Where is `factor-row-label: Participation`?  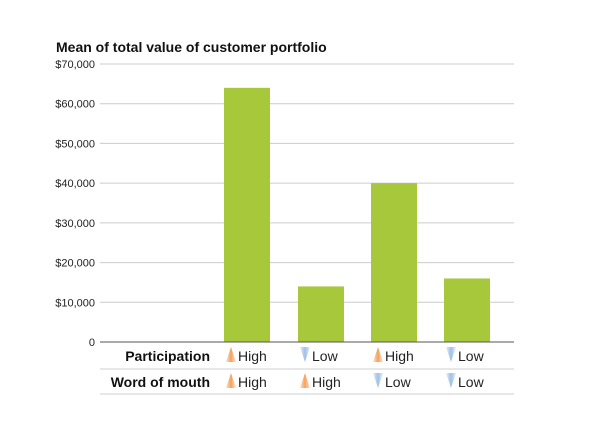
factor-row-label: Participation is located at coordinates (167, 356).